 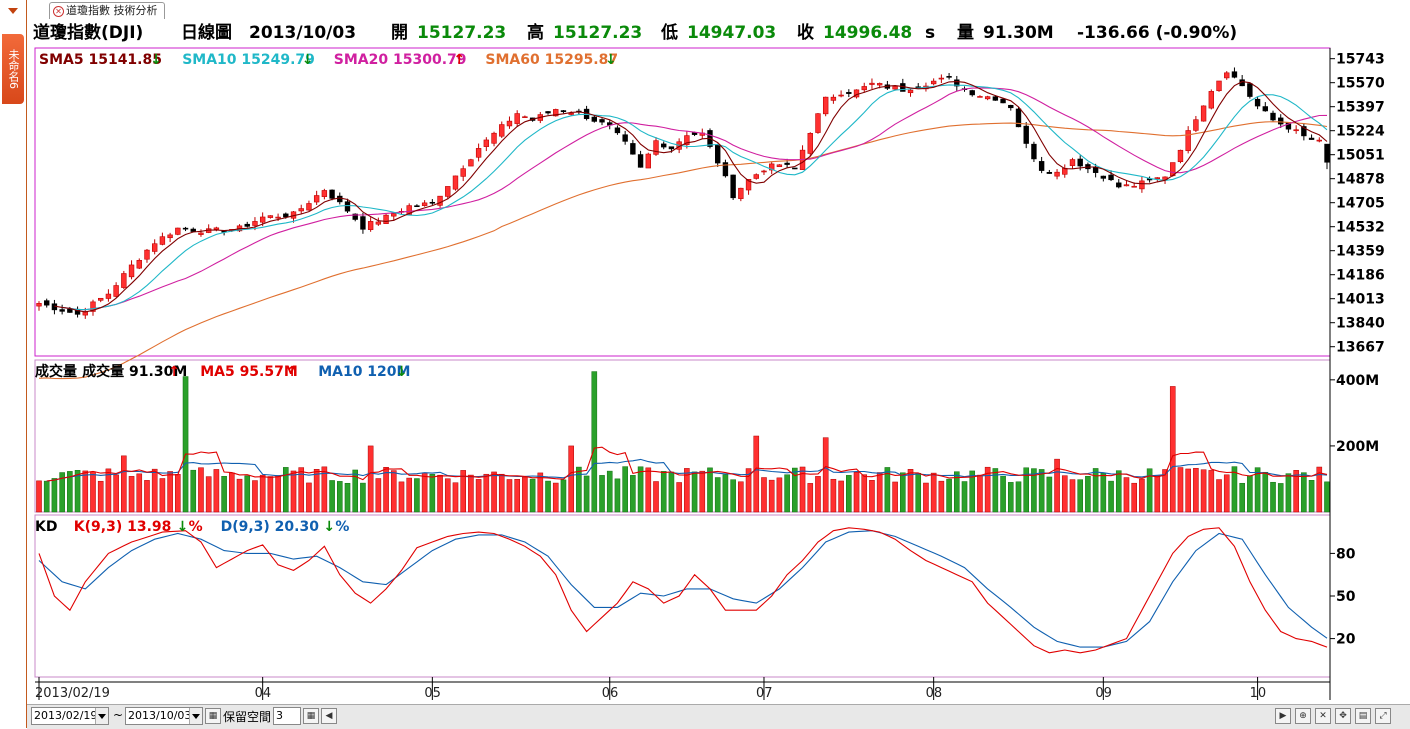 What do you see at coordinates (303, 33) in the screenshot?
I see `quote-date: 2013/10/03` at bounding box center [303, 33].